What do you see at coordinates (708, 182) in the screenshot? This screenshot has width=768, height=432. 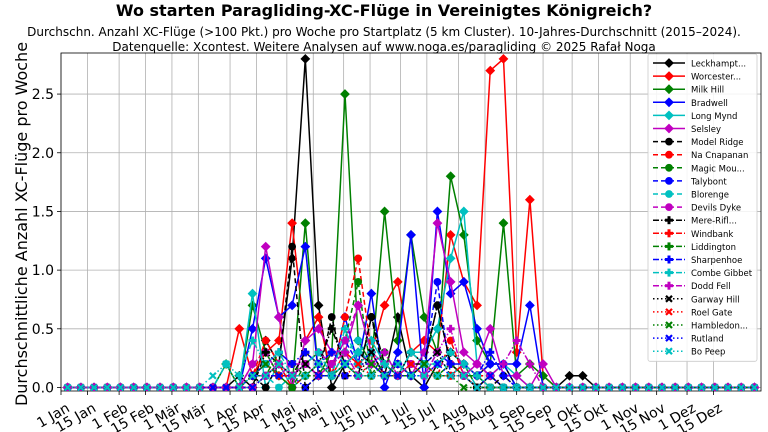 I see `legend-label: Talybont` at bounding box center [708, 182].